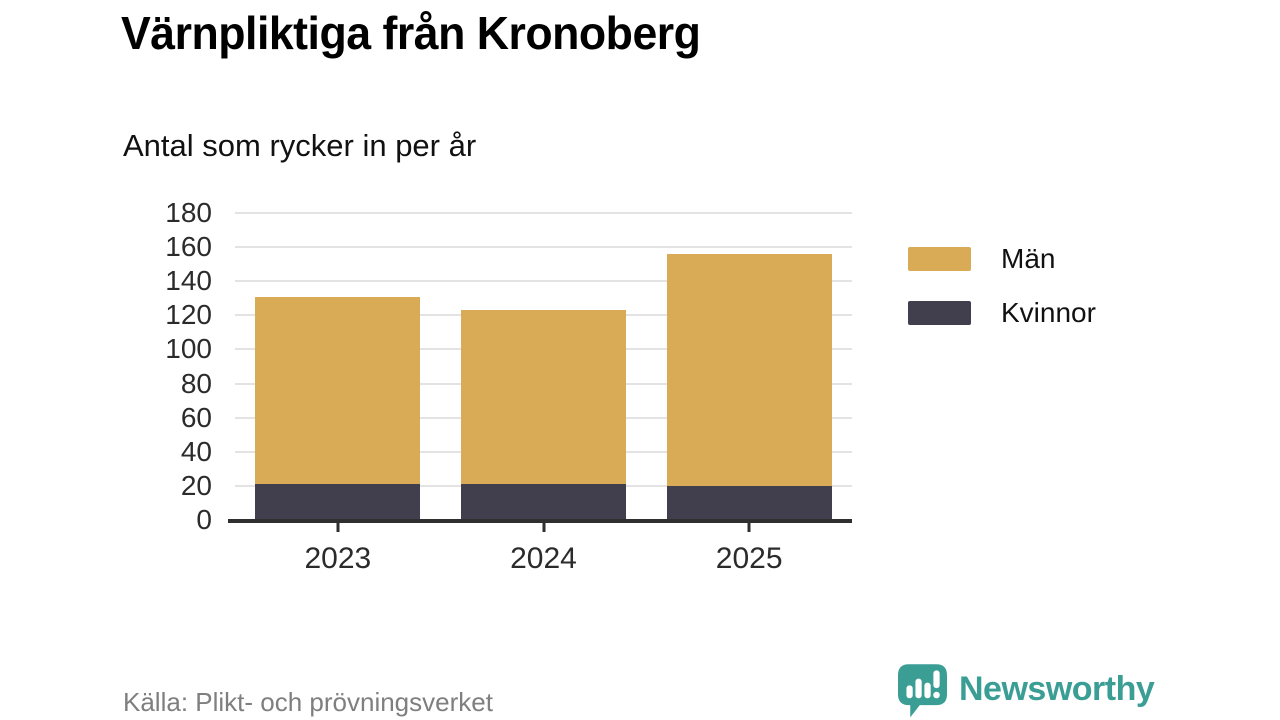 This screenshot has width=1280, height=720. I want to click on y-axis-tick-label: 140, so click(188, 281).